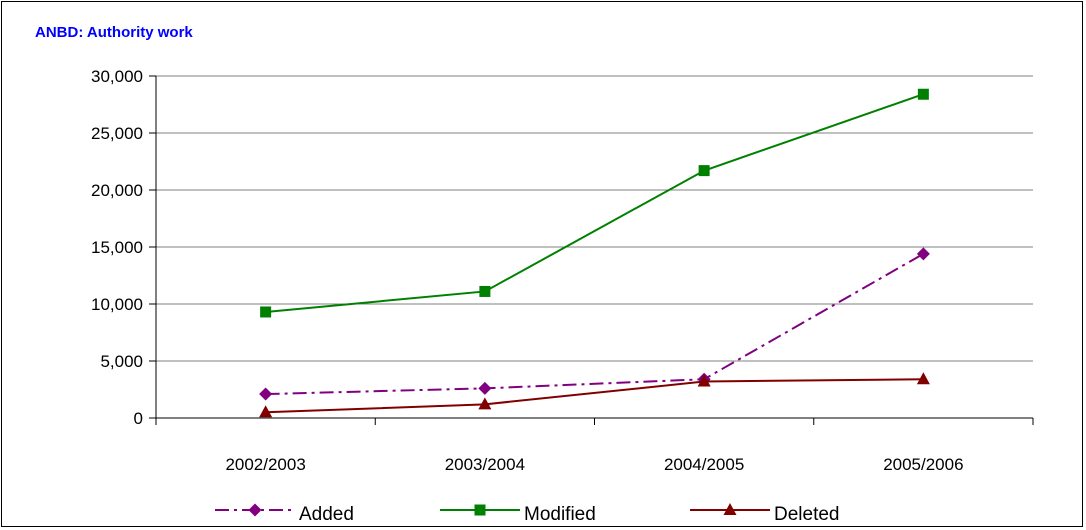  What do you see at coordinates (480, 510) in the screenshot?
I see `legend-marker-modified` at bounding box center [480, 510].